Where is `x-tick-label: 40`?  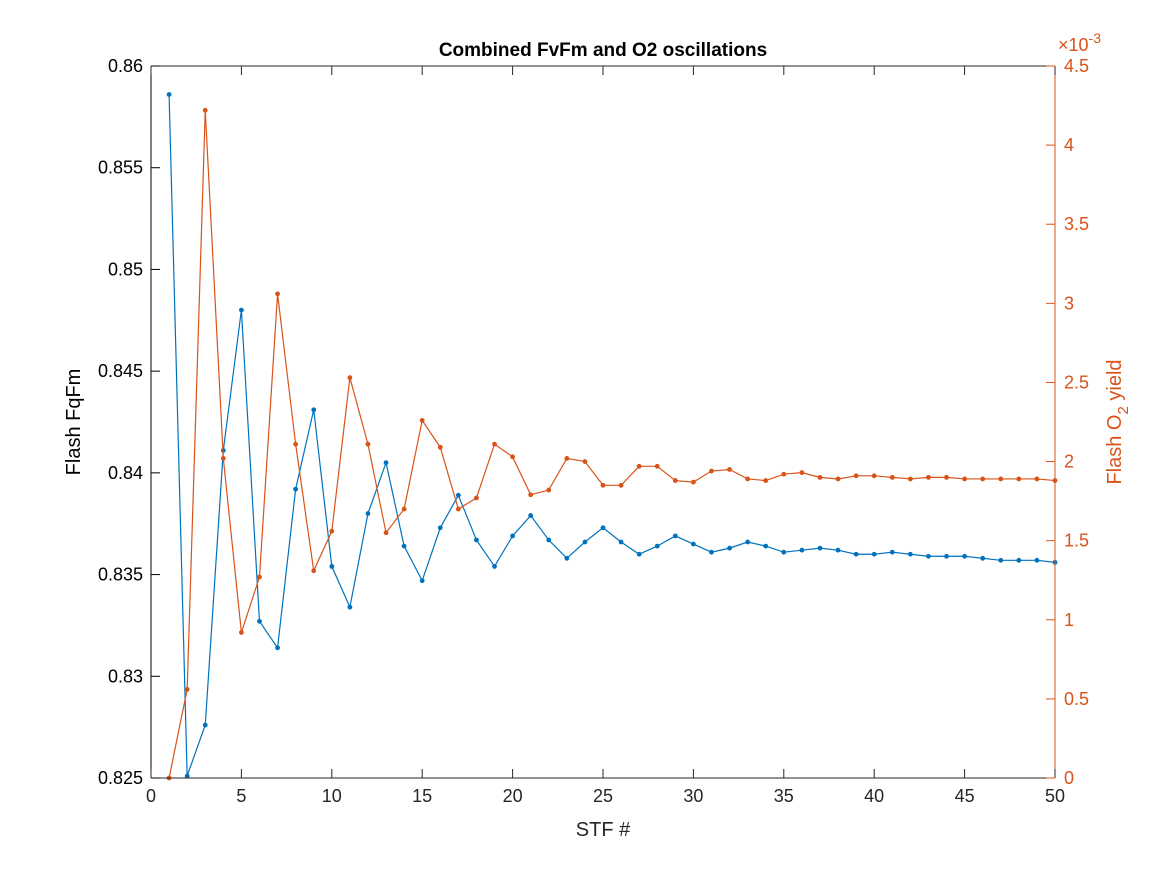 x-tick-label: 40 is located at coordinates (874, 796).